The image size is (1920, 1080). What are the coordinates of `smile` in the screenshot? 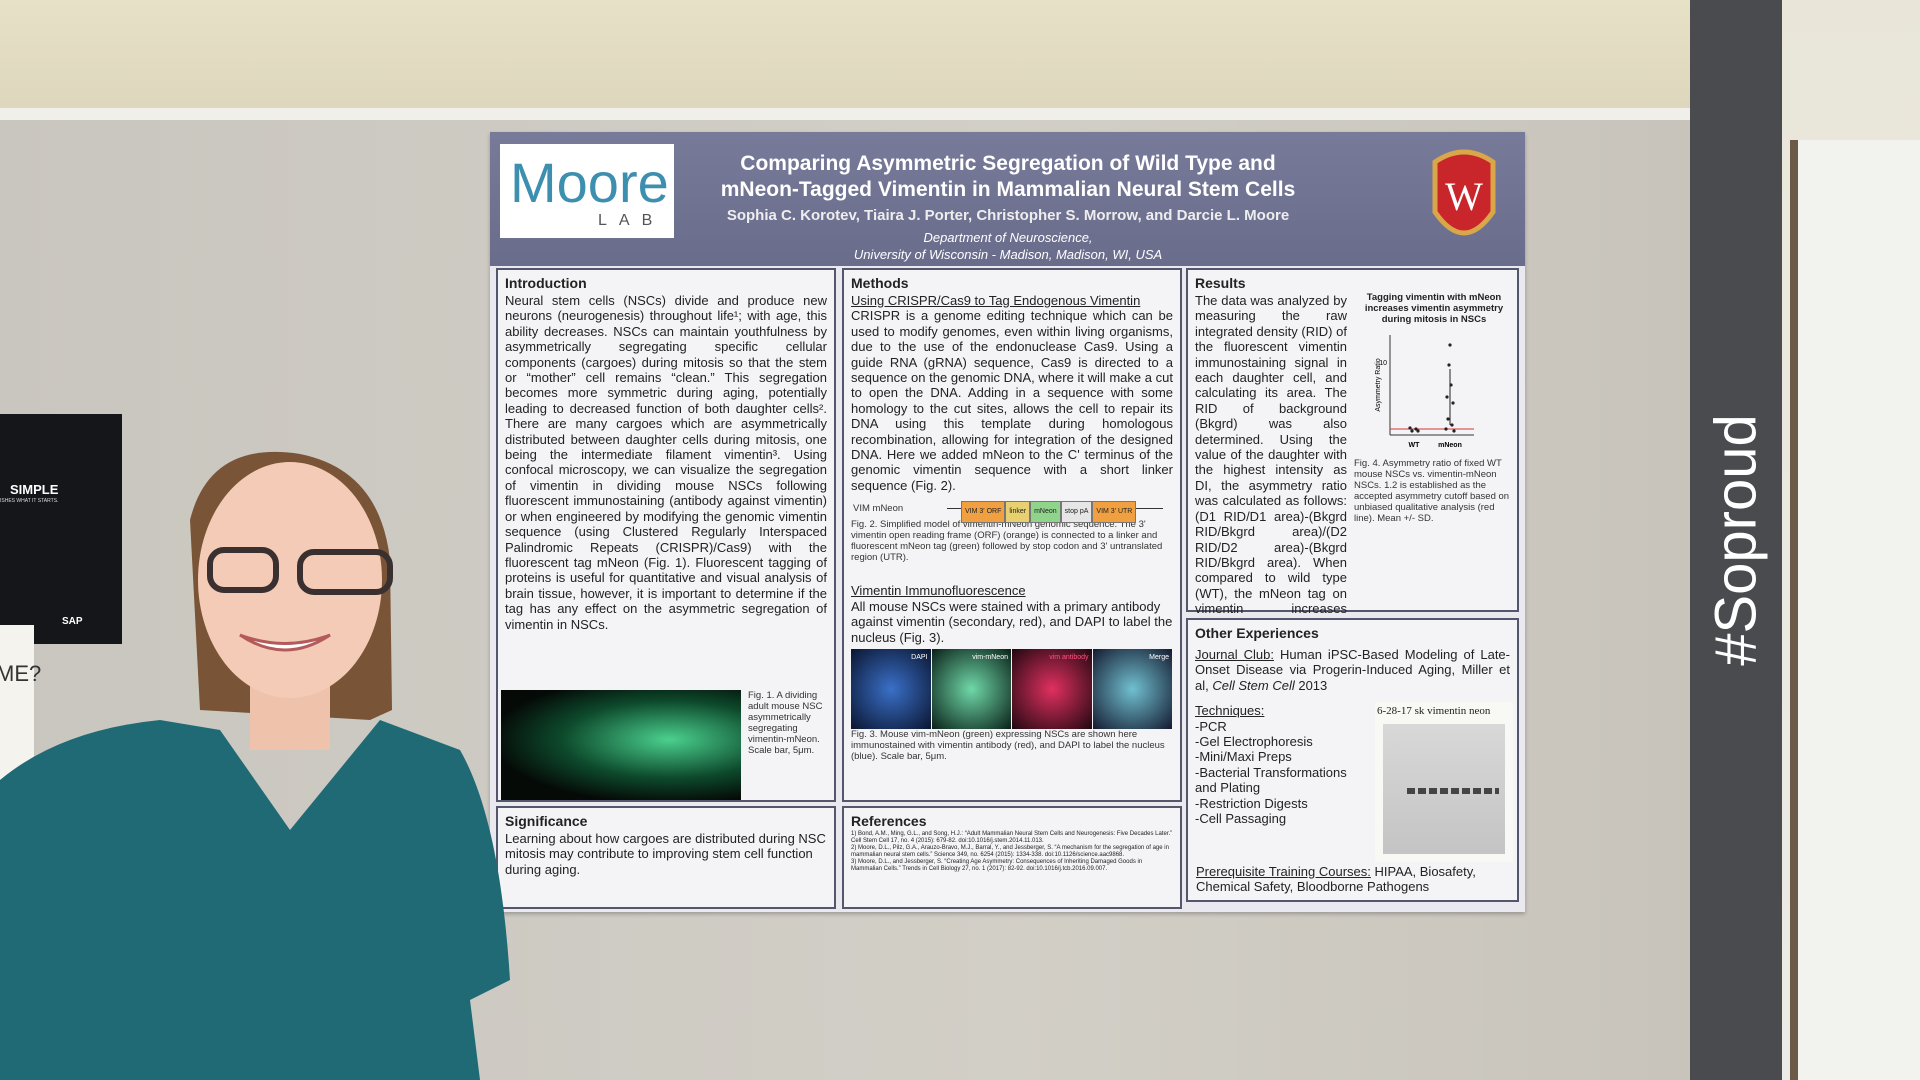 It's located at (285, 642).